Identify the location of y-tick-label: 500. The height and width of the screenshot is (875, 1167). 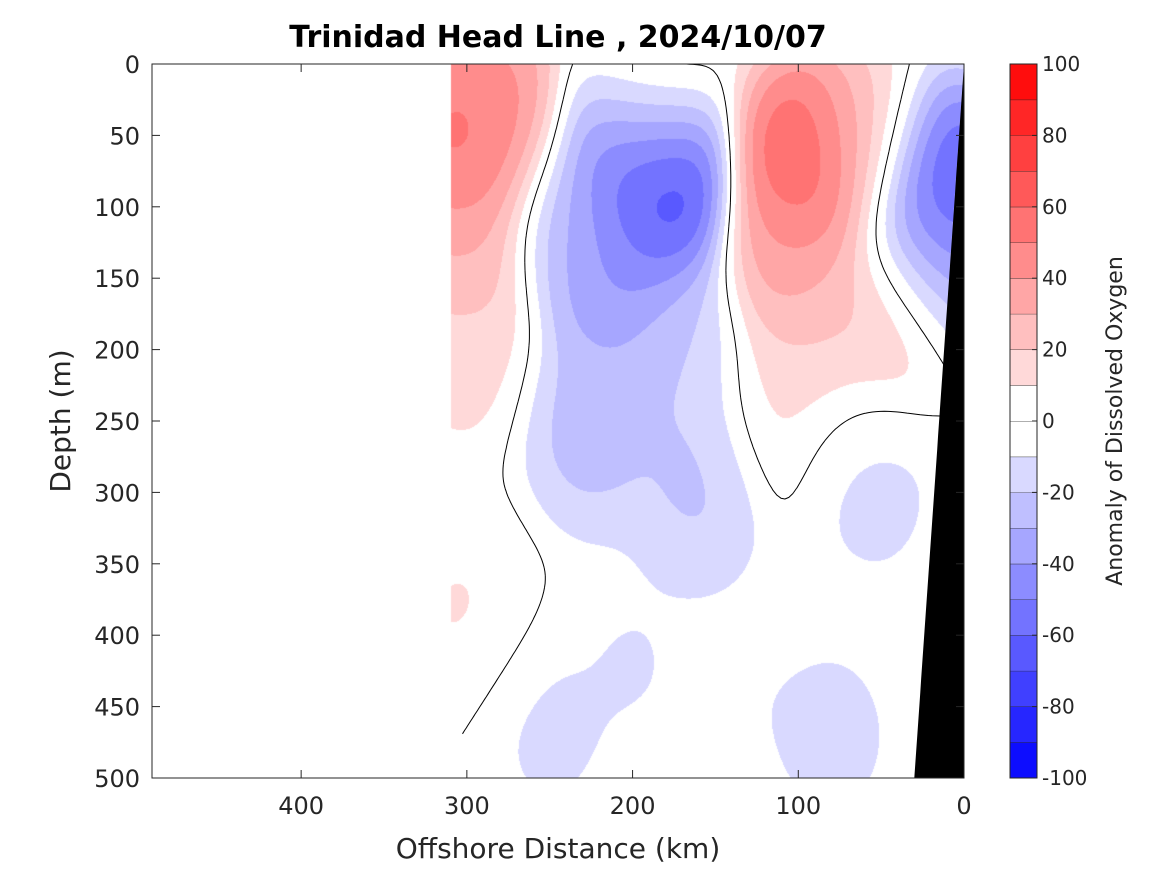
(117, 779).